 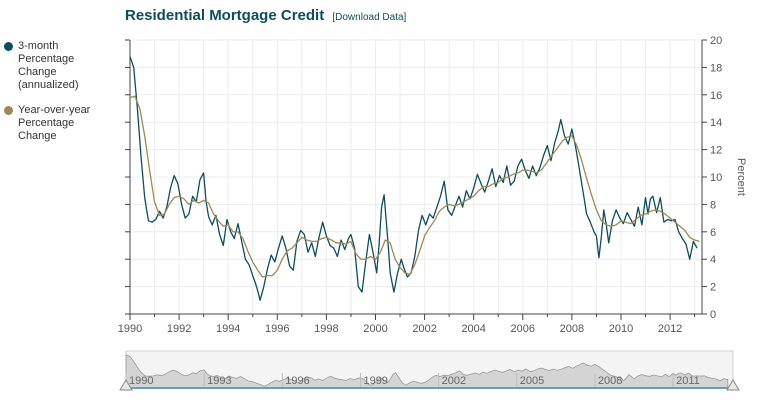 I want to click on navigator-year-label: 1993, so click(x=219, y=381).